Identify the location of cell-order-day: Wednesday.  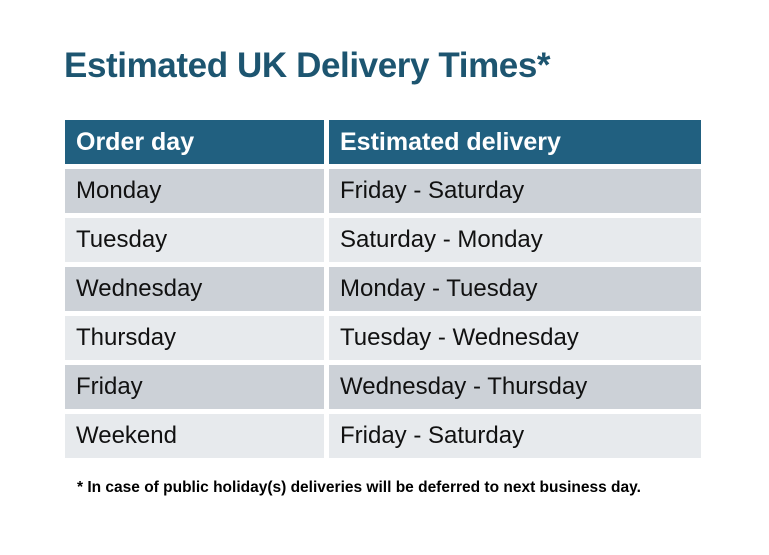
(194, 289).